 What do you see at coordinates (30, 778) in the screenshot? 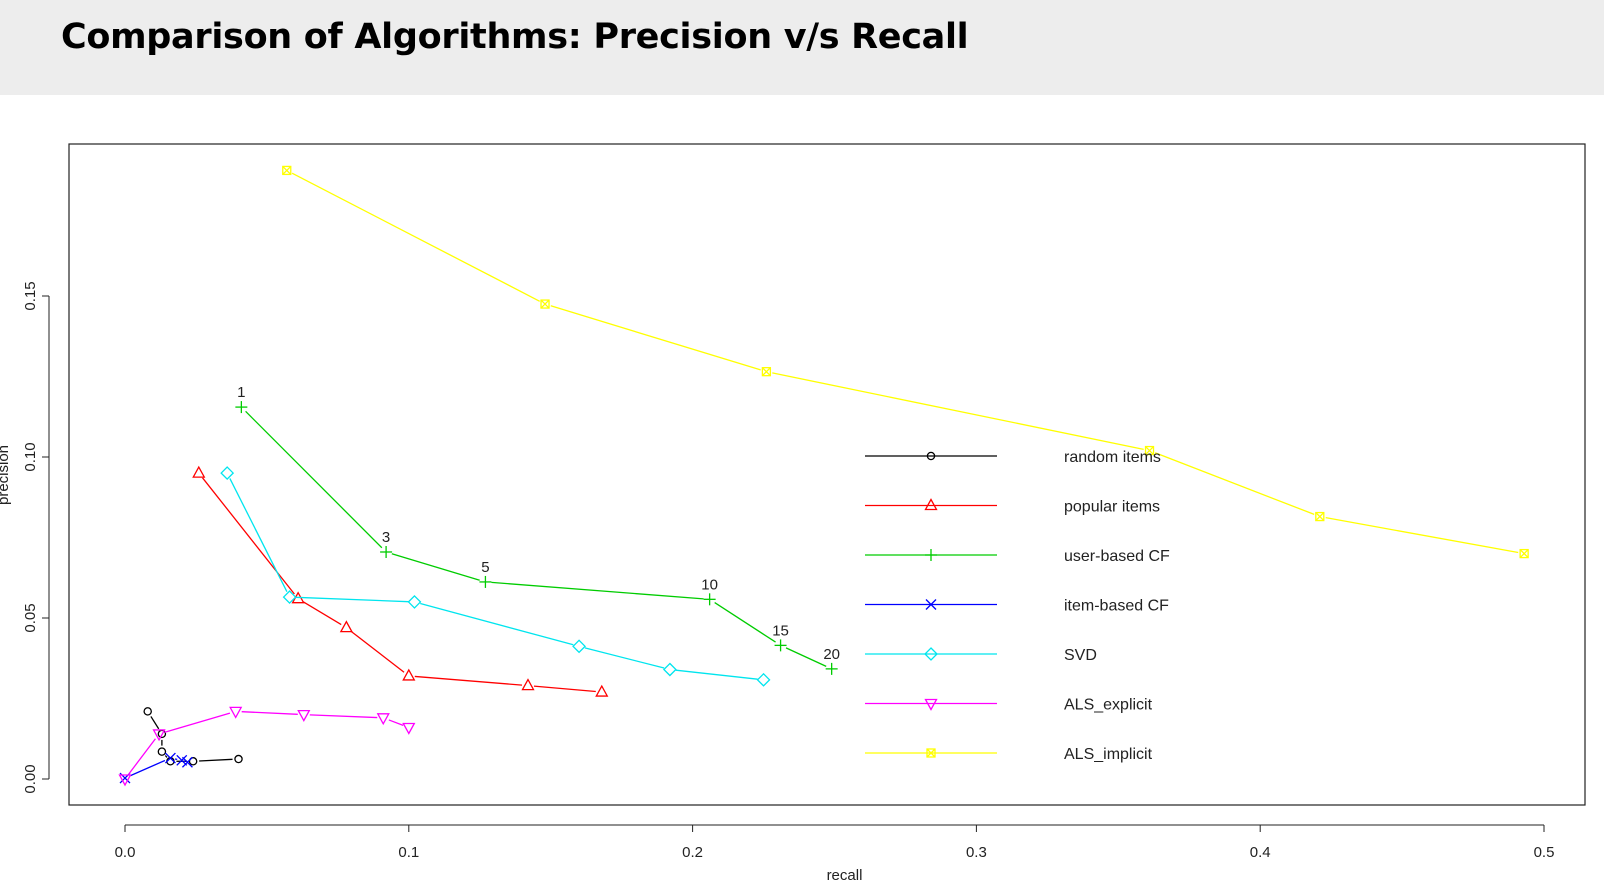
I see `y-tick-label: 0.00` at bounding box center [30, 778].